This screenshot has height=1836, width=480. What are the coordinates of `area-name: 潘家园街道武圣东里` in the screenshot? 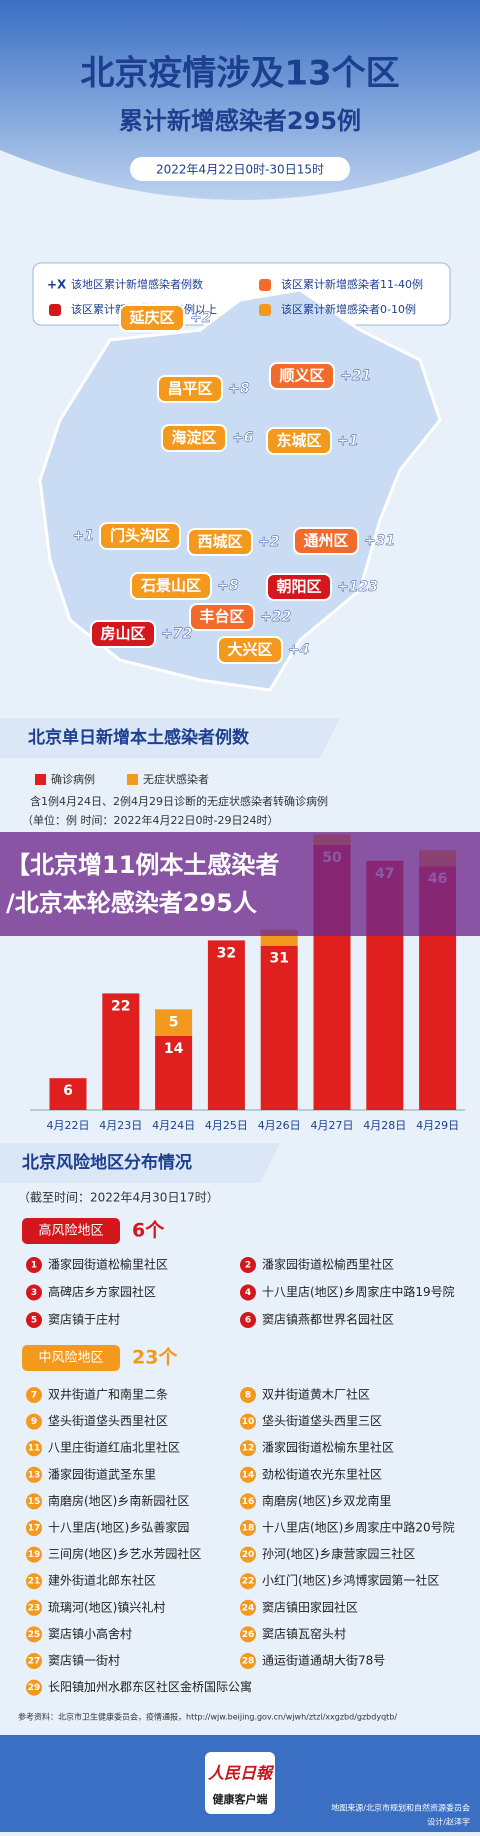 It's located at (102, 1473).